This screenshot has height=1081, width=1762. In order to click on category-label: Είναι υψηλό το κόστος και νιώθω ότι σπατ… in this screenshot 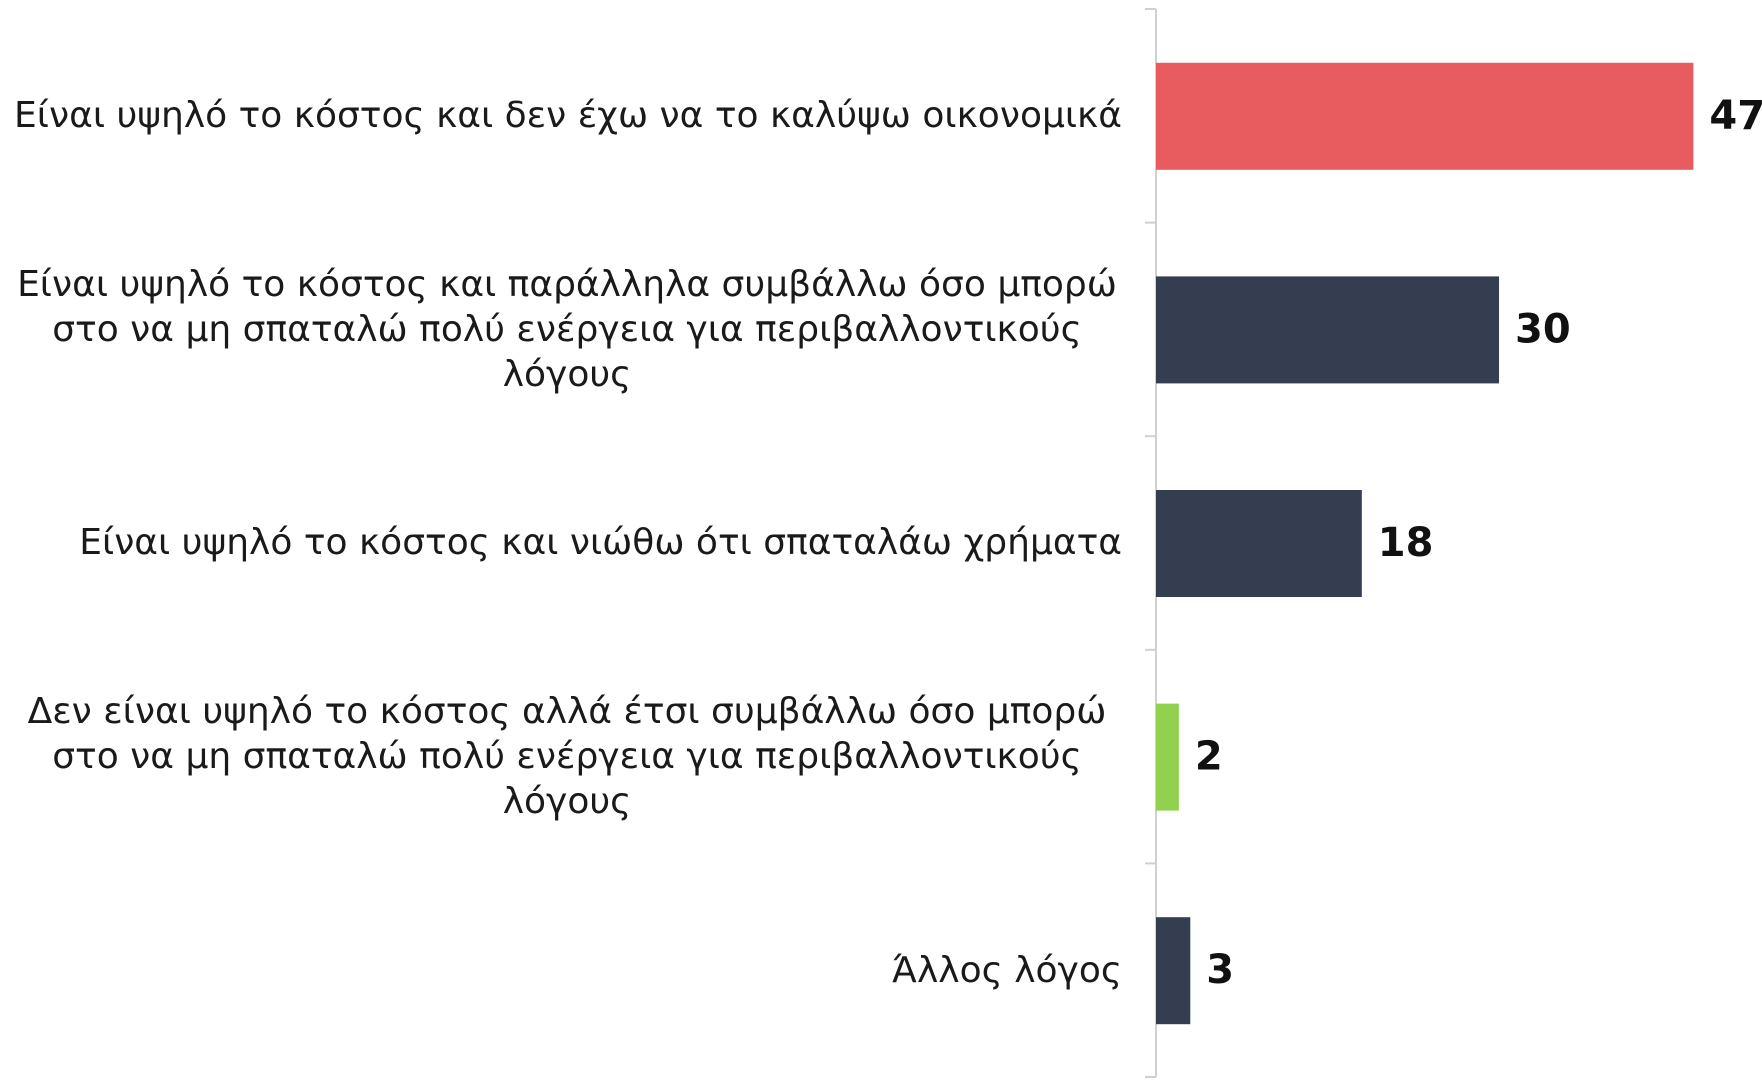, I will do `click(600, 543)`.